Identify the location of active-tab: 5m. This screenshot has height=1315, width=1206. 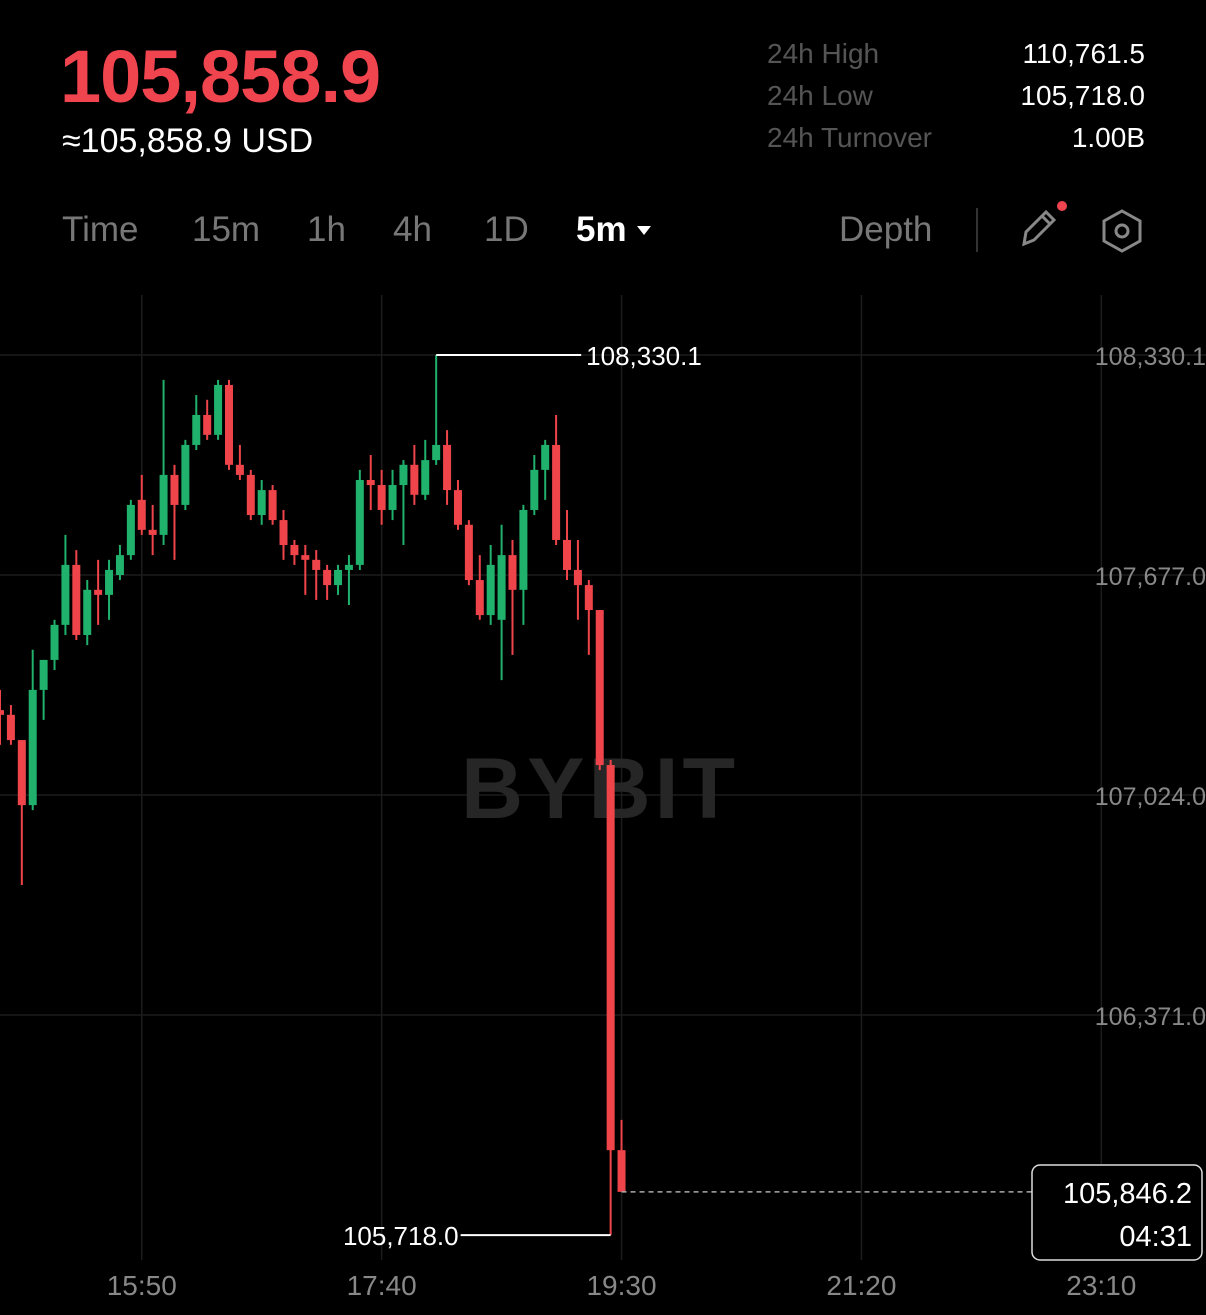
(601, 229).